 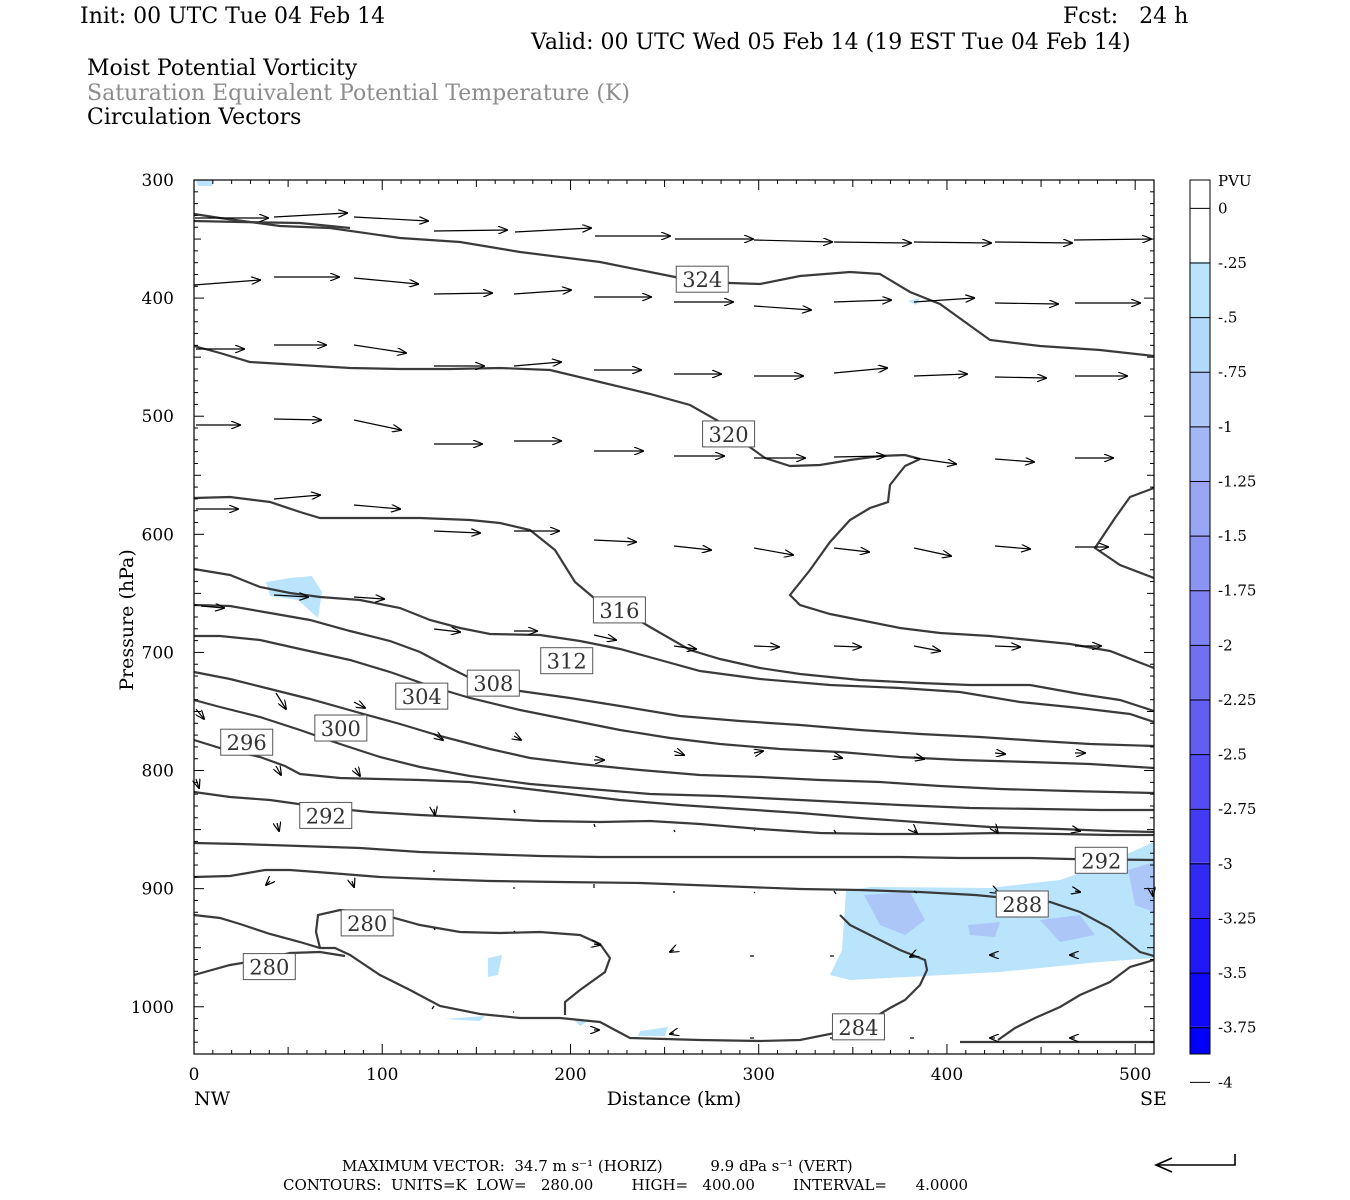 What do you see at coordinates (1235, 181) in the screenshot?
I see `colorbar-unit-label: PVU` at bounding box center [1235, 181].